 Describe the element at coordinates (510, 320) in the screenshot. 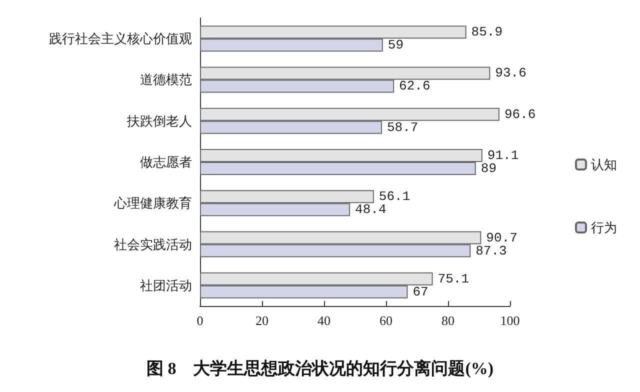

I see `x-tick-label: 100` at that location.